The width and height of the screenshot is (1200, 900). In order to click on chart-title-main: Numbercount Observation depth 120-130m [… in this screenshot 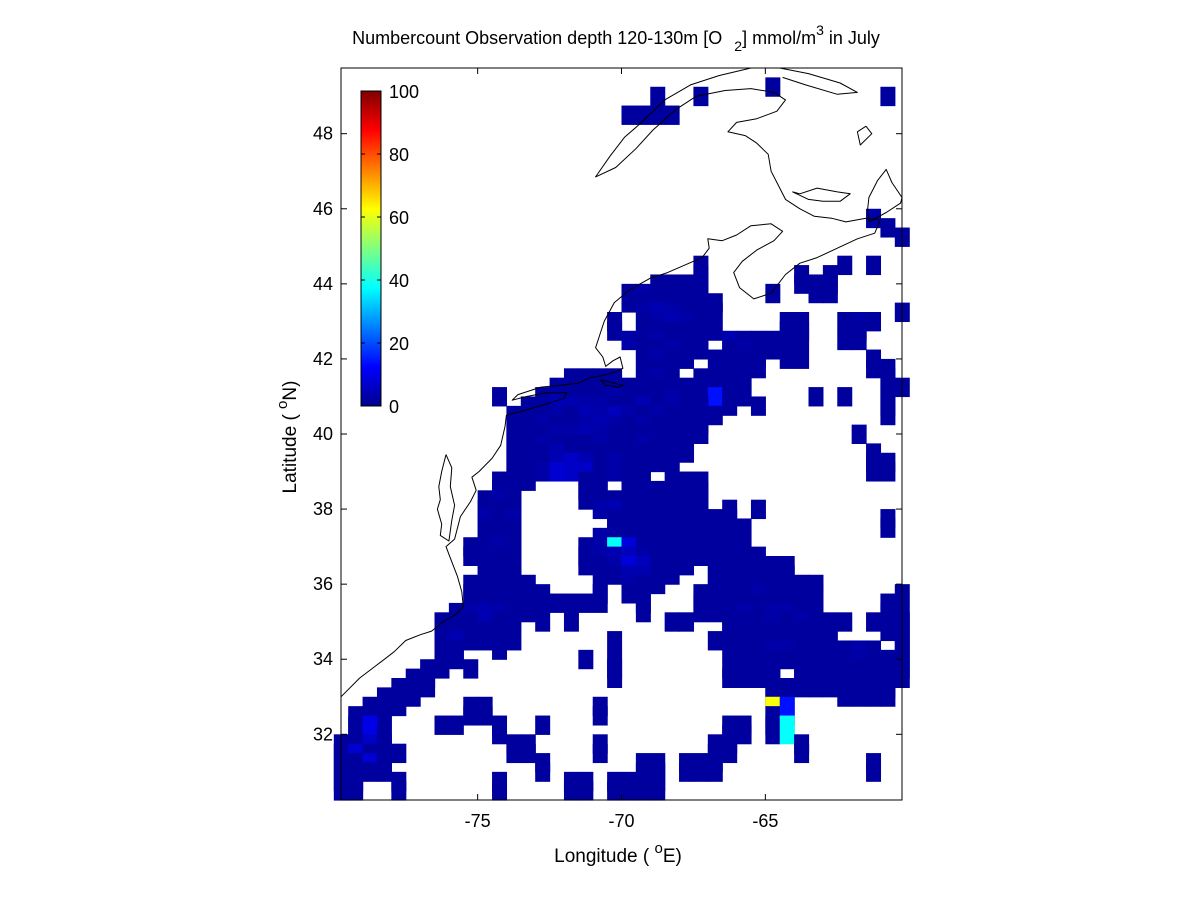, I will do `click(537, 38)`.